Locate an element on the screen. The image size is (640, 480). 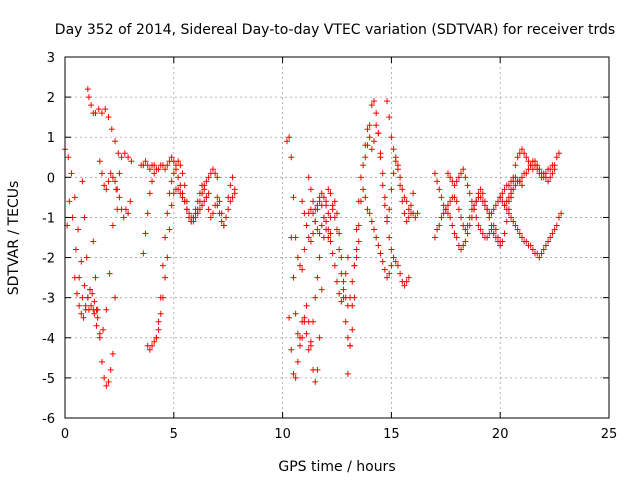
x-tick-label: 25 is located at coordinates (609, 434).